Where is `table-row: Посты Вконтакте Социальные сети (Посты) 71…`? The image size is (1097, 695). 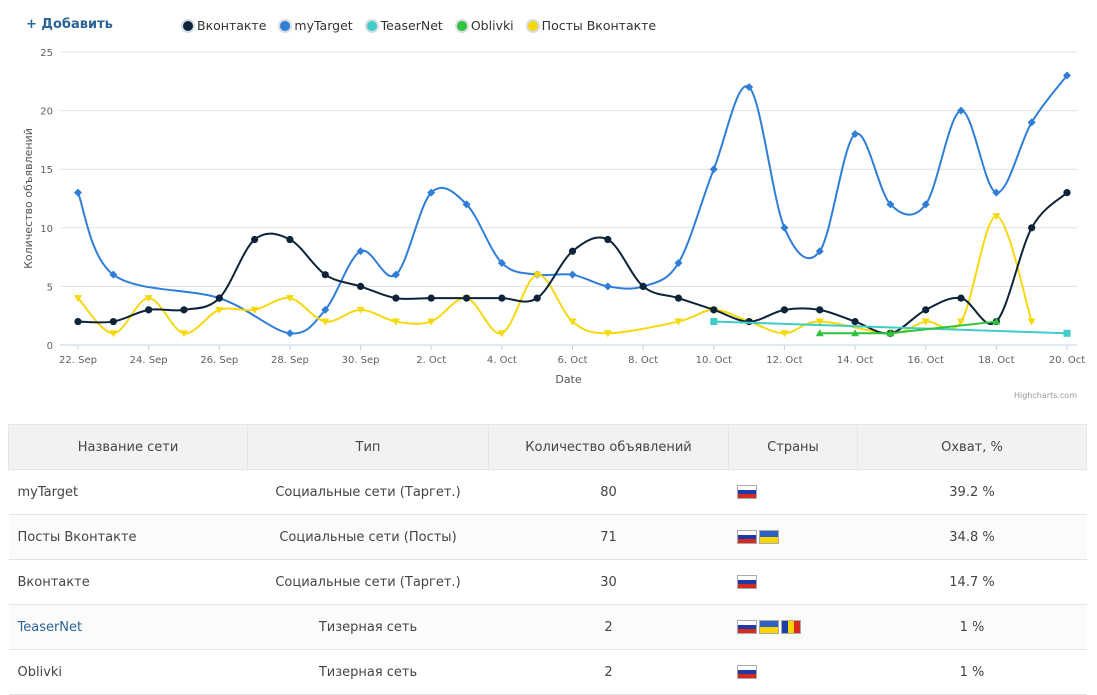
table-row: Посты Вконтакте Социальные сети (Посты) 71… is located at coordinates (547, 537).